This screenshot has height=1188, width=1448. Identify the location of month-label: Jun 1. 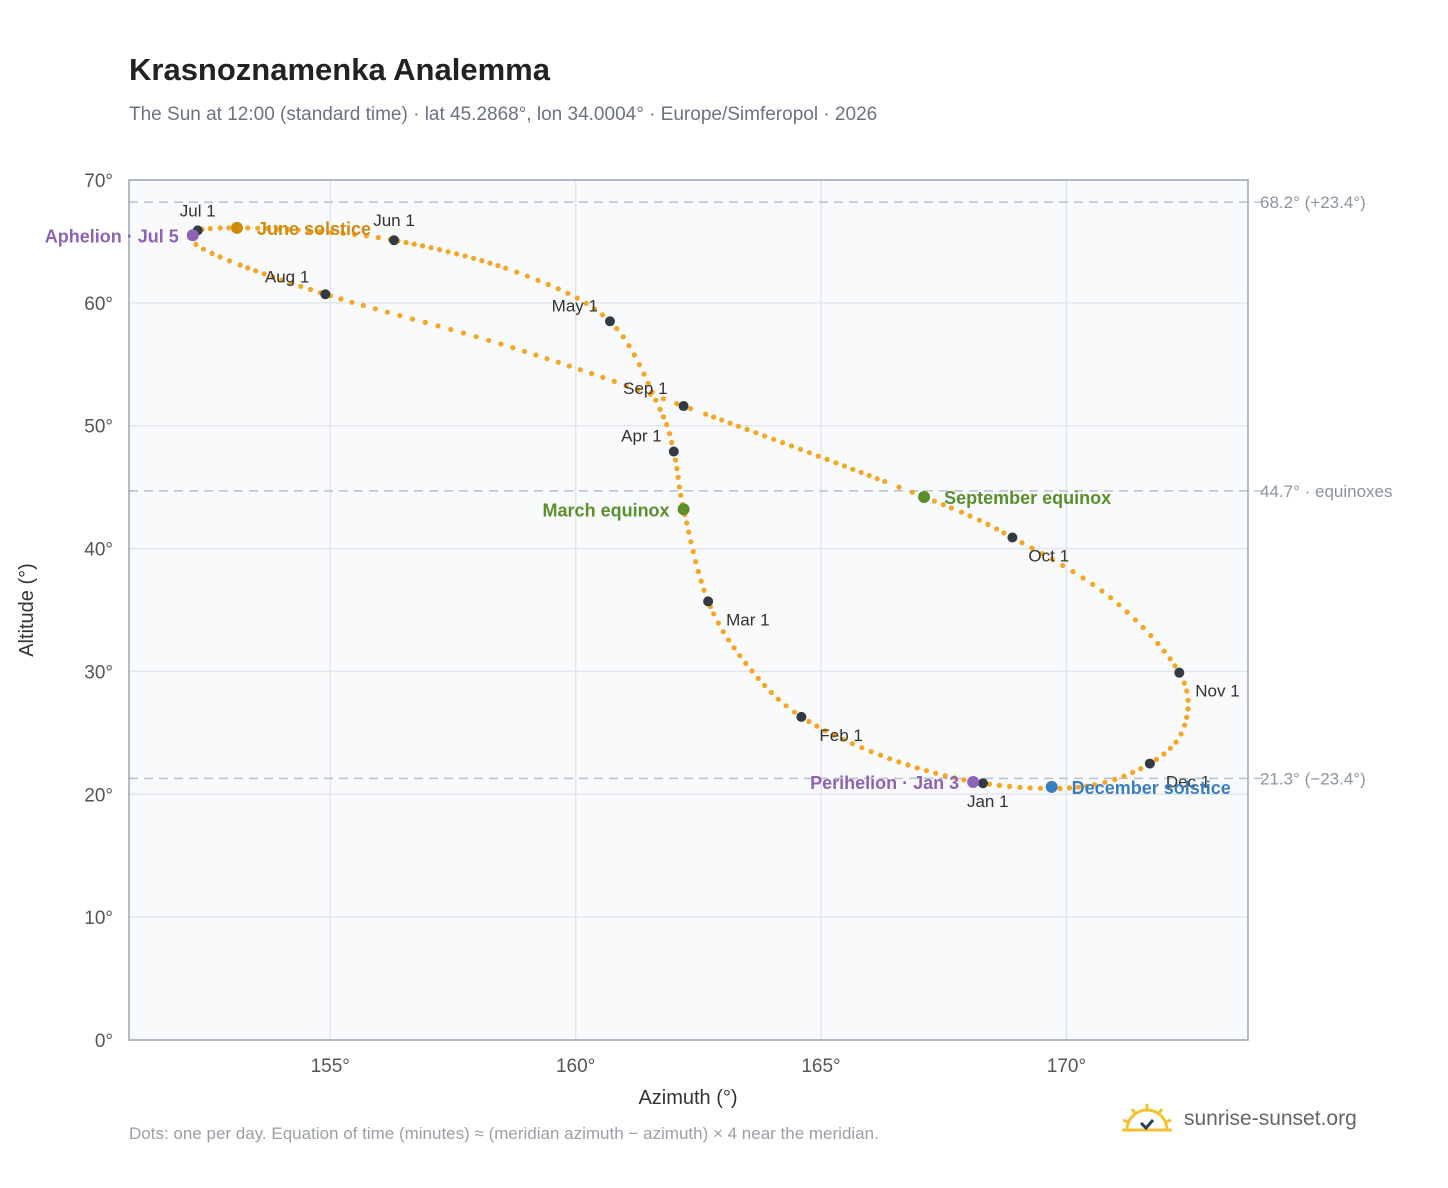
(394, 220).